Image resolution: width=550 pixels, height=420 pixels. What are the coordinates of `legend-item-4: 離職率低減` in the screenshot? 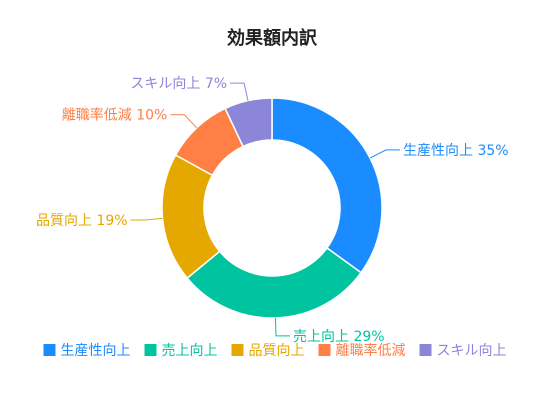 It's located at (362, 350).